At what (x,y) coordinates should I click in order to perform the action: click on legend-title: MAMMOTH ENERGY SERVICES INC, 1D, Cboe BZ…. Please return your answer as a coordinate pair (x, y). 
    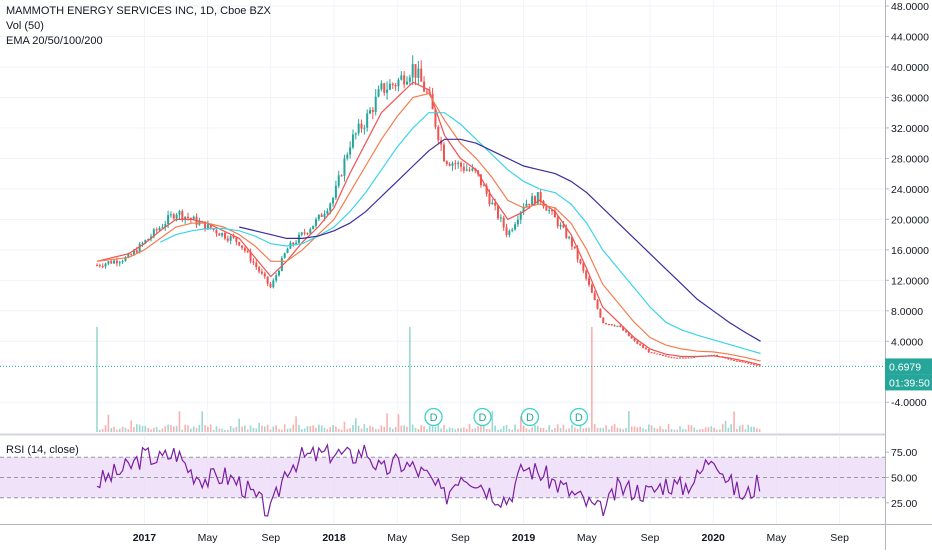
    Looking at the image, I should click on (138, 11).